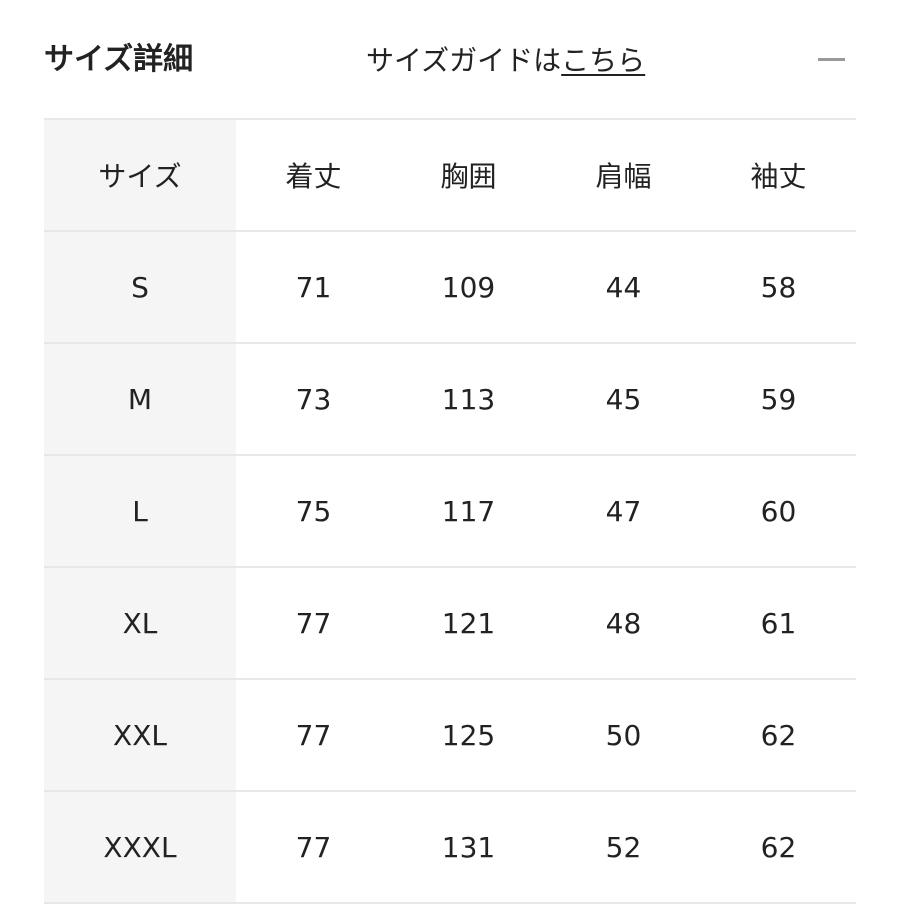 The image size is (900, 904). I want to click on measurement-cell: 117, so click(468, 510).